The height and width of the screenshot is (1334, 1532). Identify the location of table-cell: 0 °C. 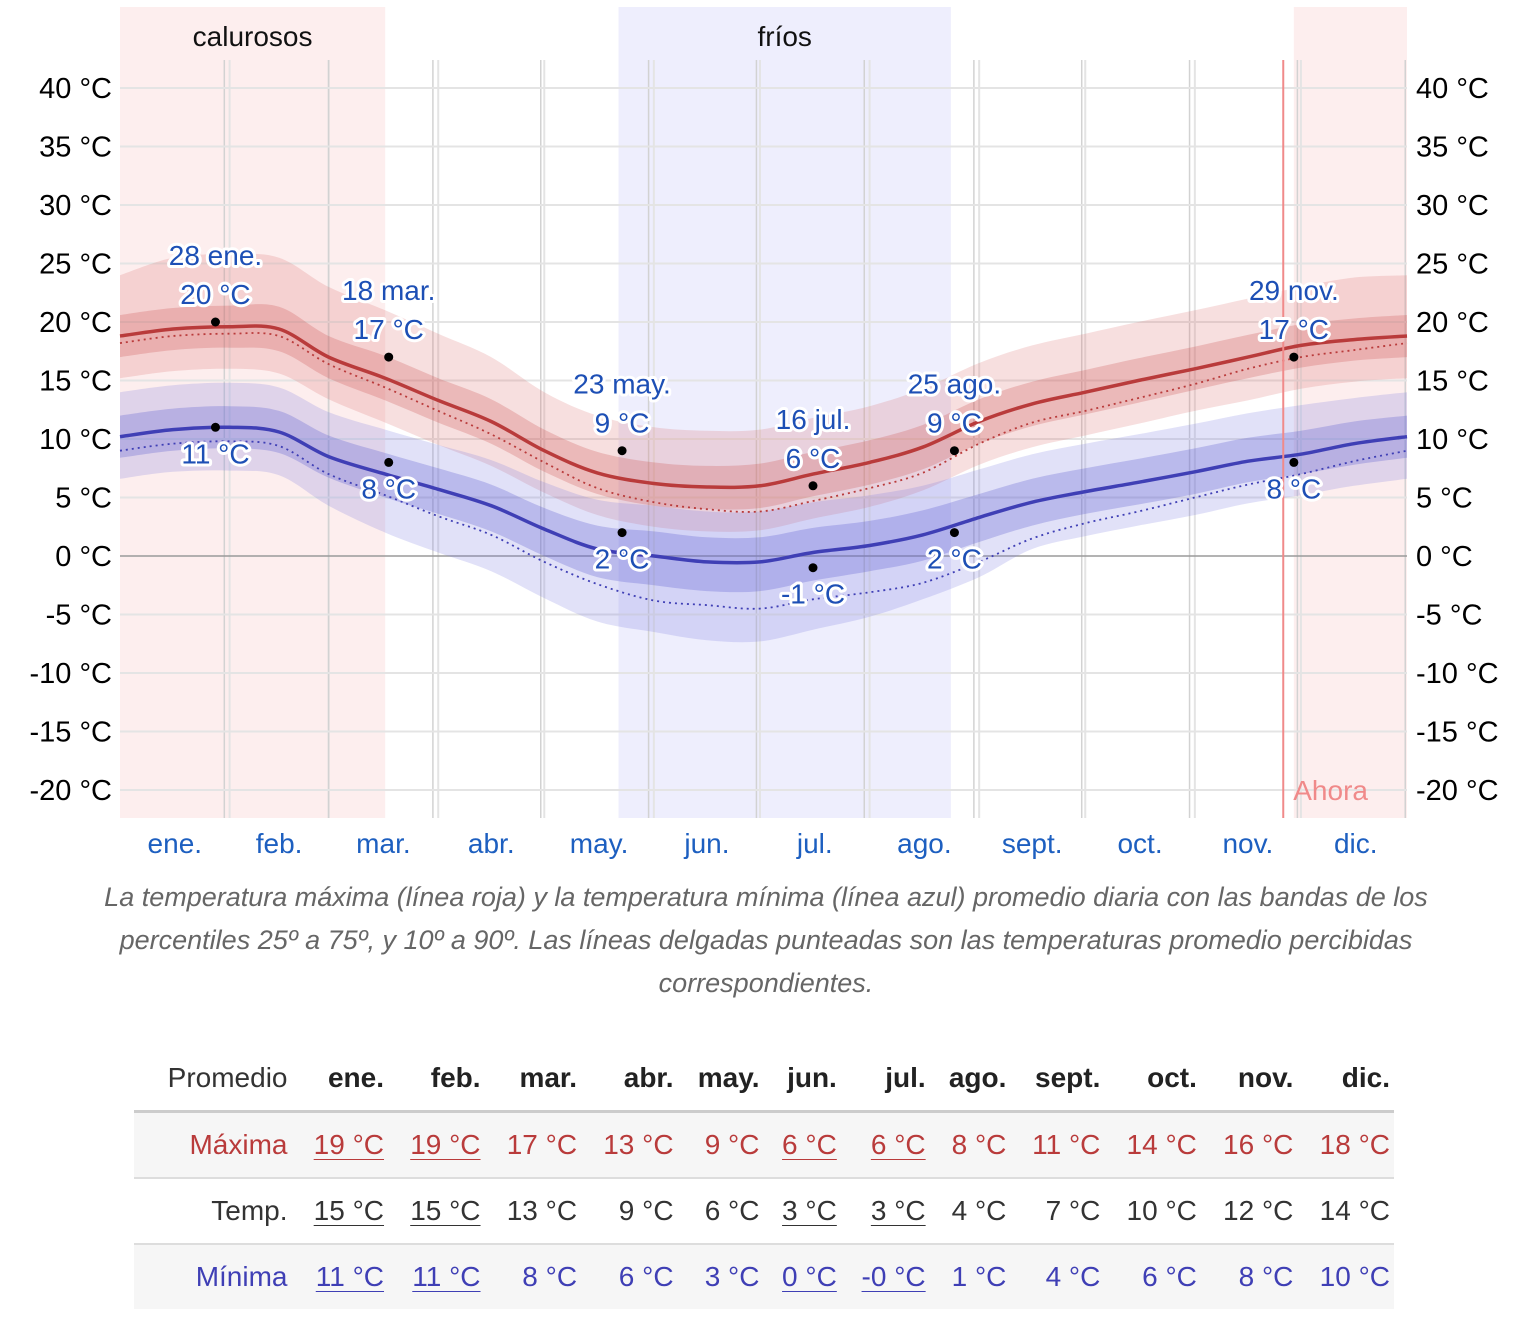
(809, 1276).